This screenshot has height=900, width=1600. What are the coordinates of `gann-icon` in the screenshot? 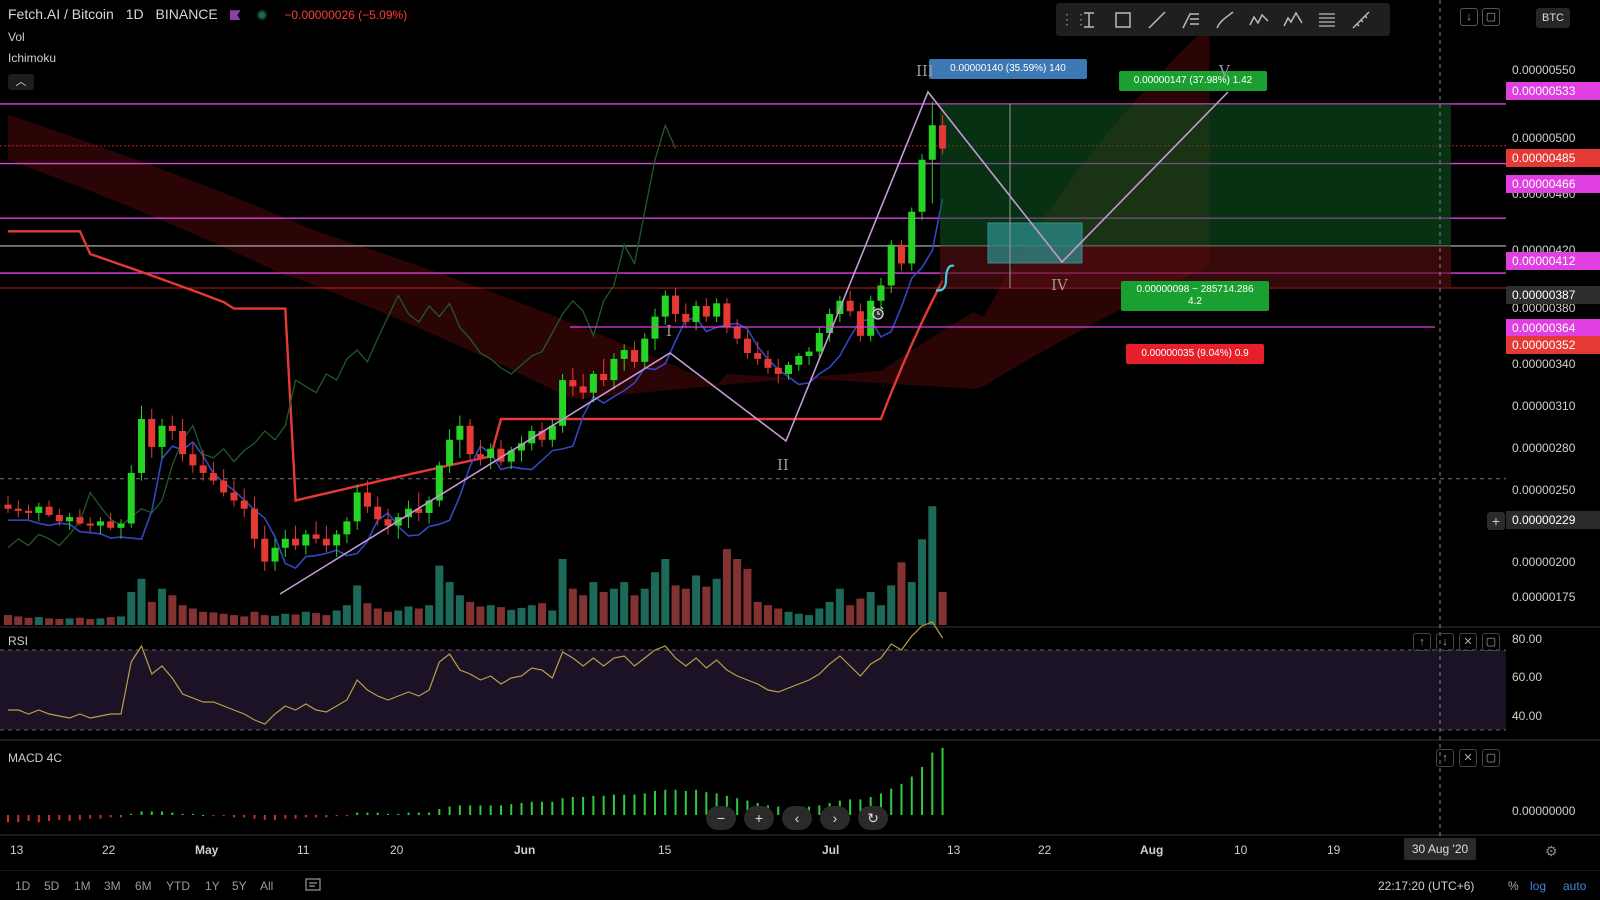 It's located at (1327, 20).